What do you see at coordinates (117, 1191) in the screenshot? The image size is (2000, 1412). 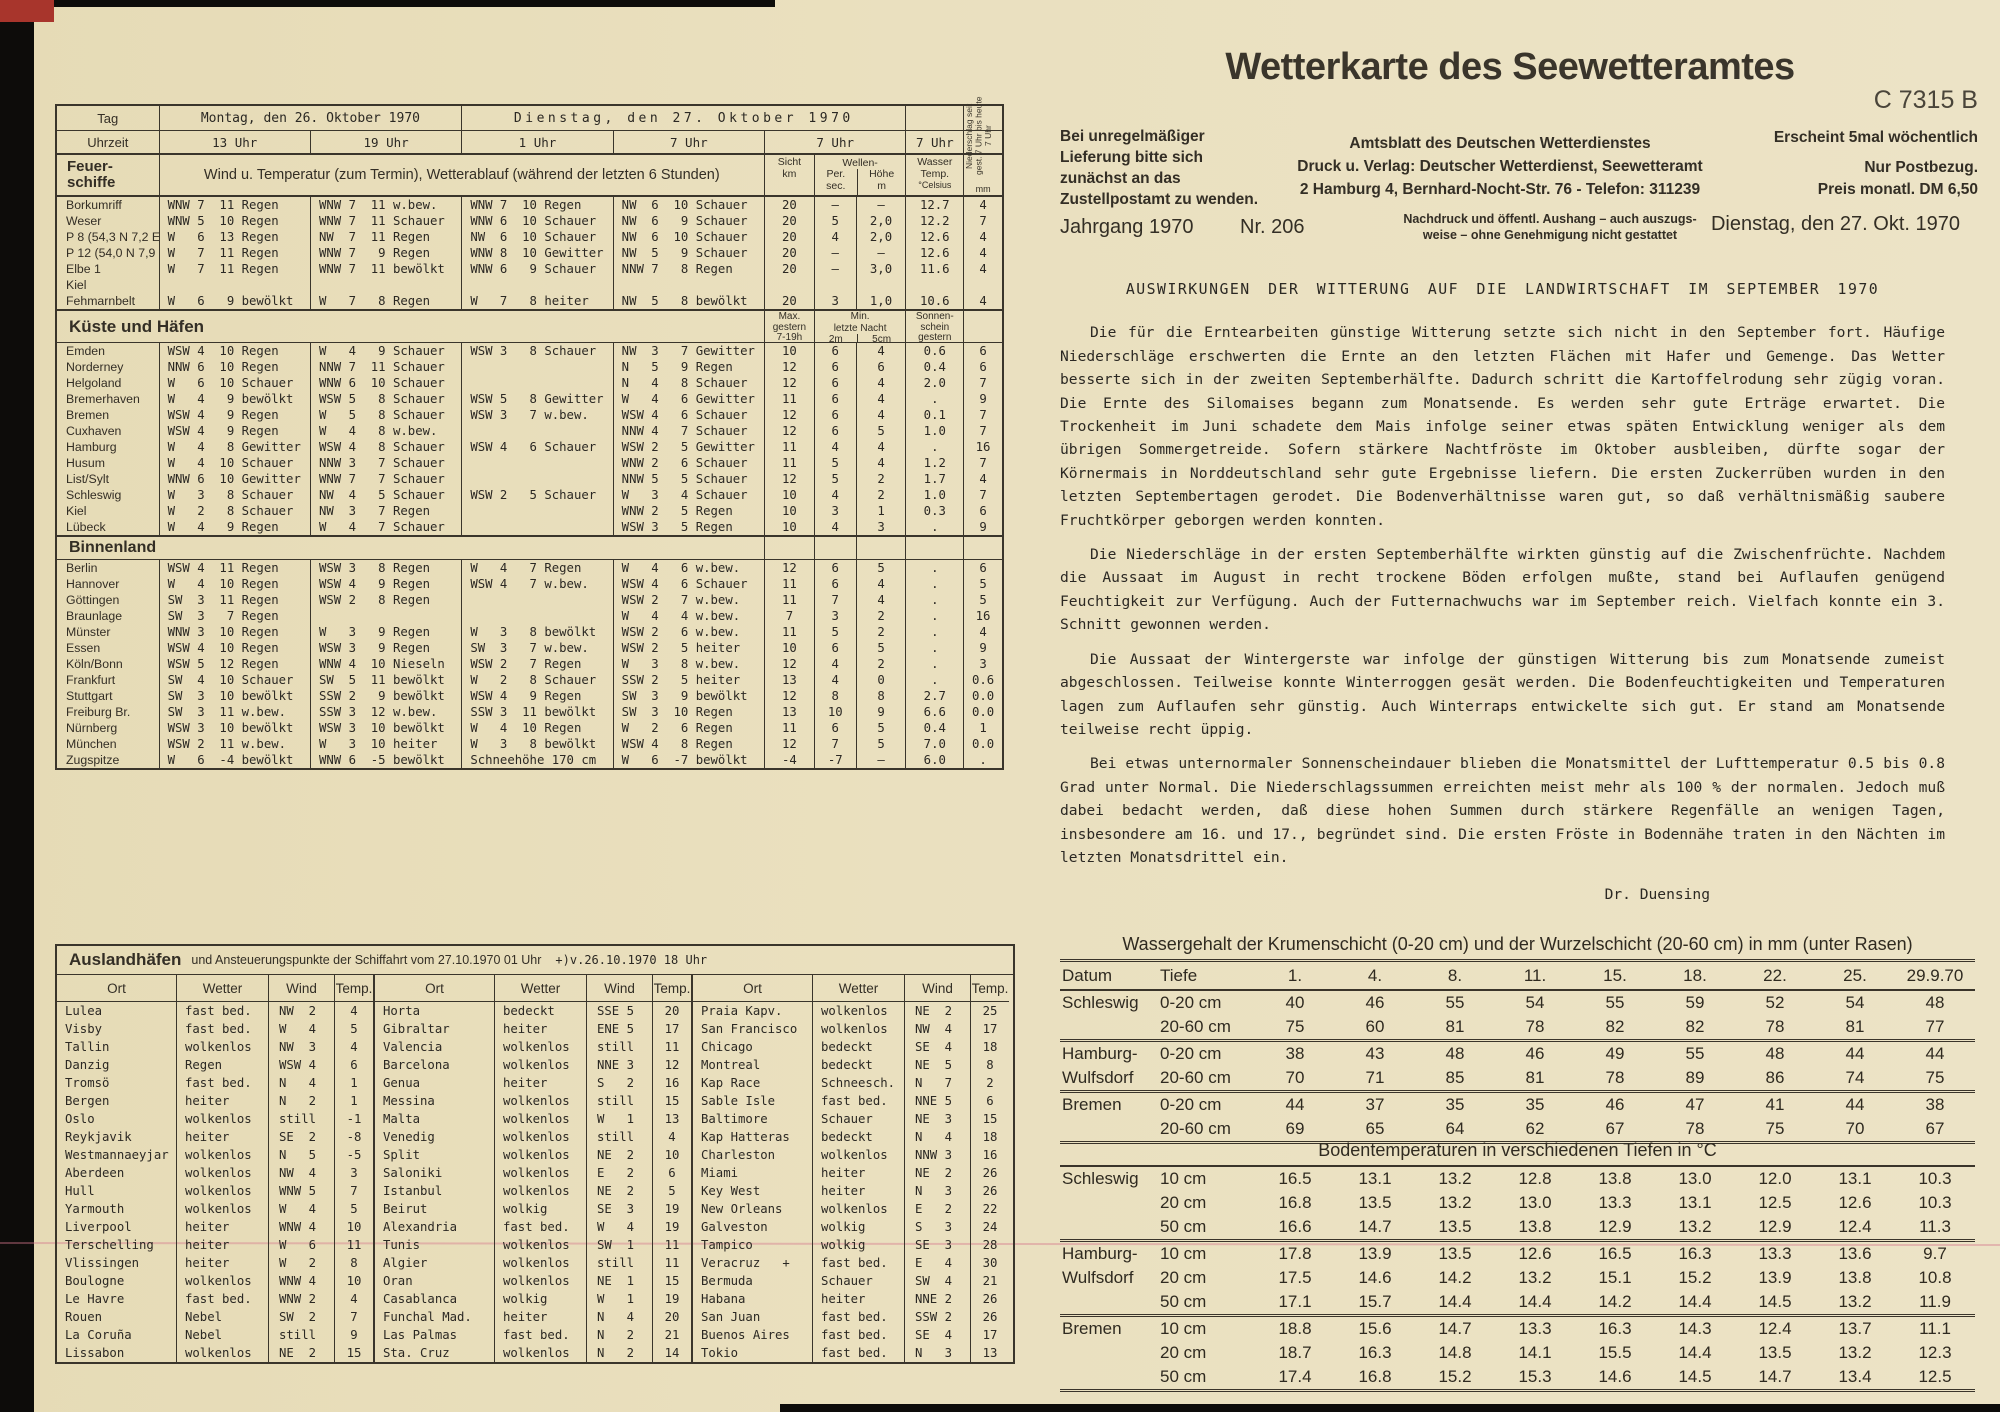 I see `port-name: Hull` at bounding box center [117, 1191].